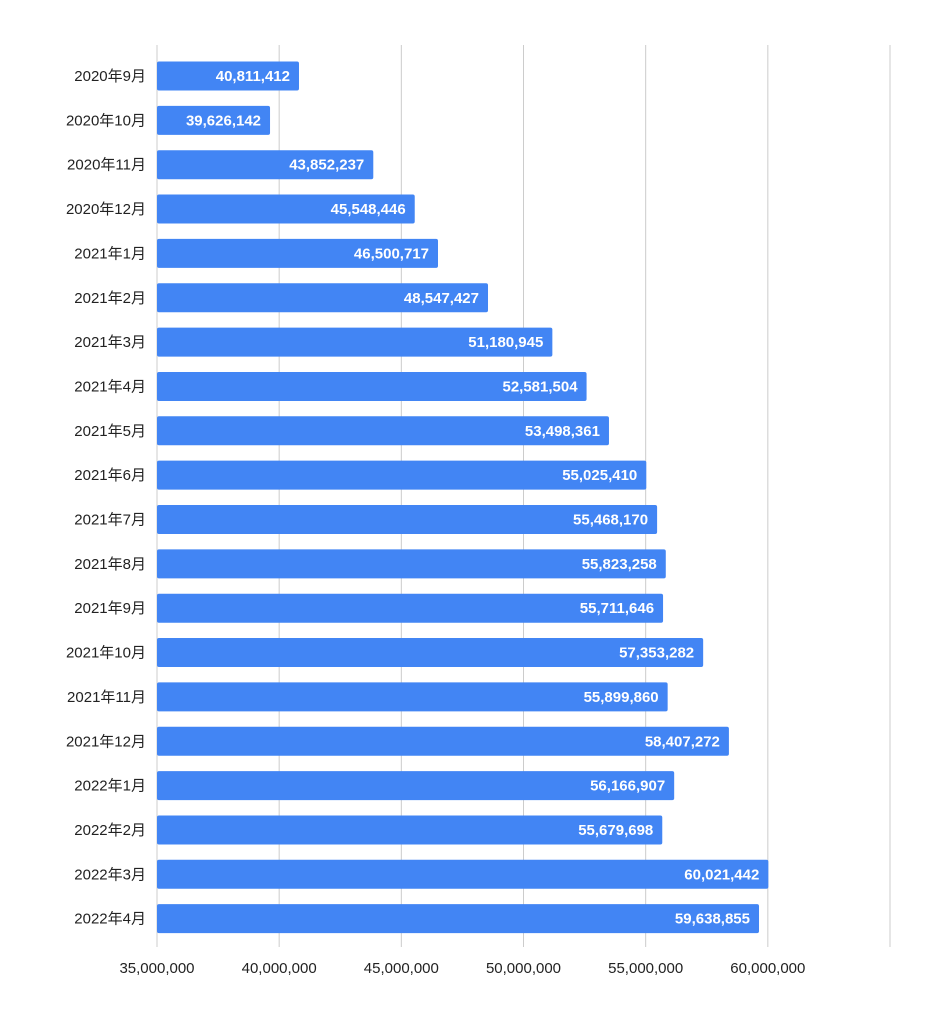  What do you see at coordinates (279, 968) in the screenshot?
I see `x-tick-label: 40,000,000` at bounding box center [279, 968].